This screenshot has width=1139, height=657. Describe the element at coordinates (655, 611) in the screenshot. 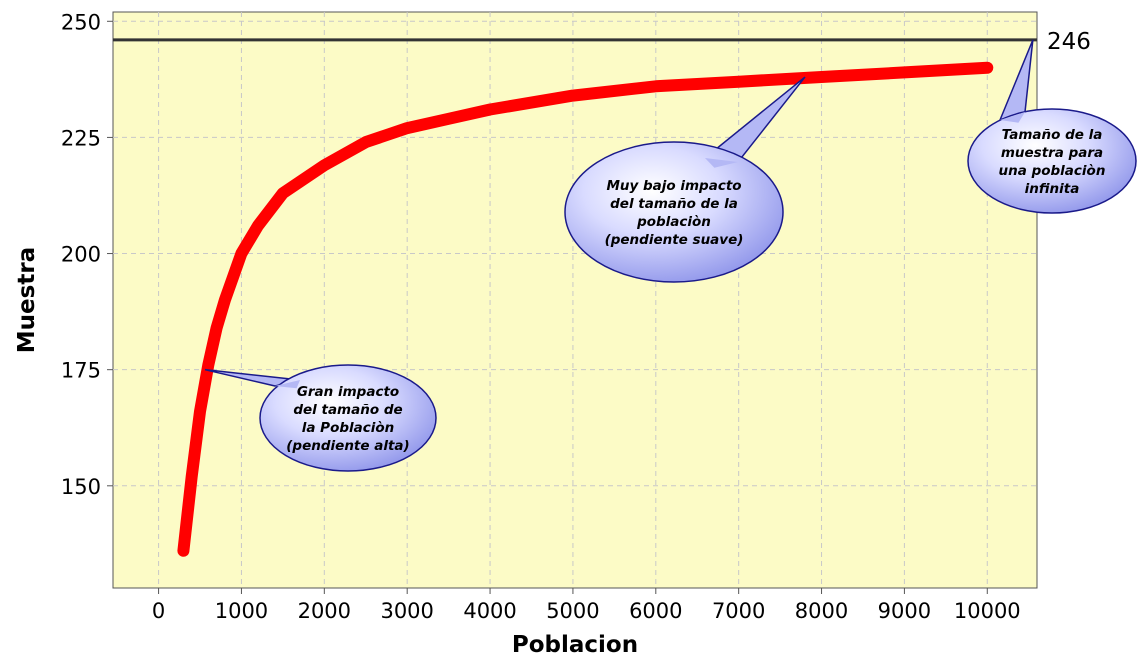

I see `x-tick-label: 6000` at that location.